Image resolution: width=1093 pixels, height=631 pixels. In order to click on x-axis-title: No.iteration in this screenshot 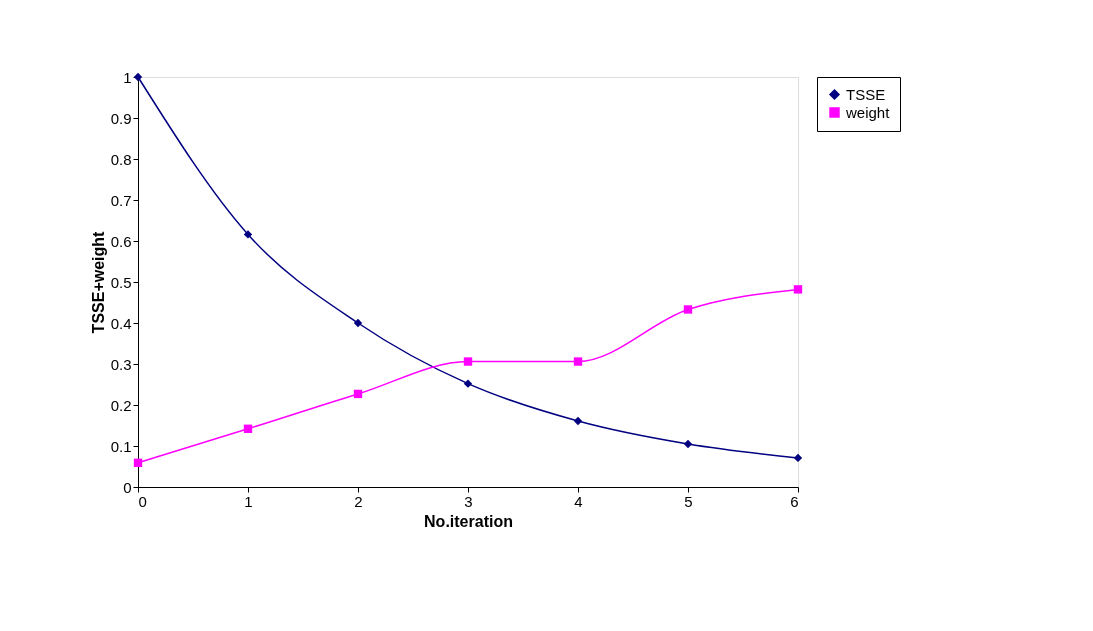, I will do `click(468, 521)`.